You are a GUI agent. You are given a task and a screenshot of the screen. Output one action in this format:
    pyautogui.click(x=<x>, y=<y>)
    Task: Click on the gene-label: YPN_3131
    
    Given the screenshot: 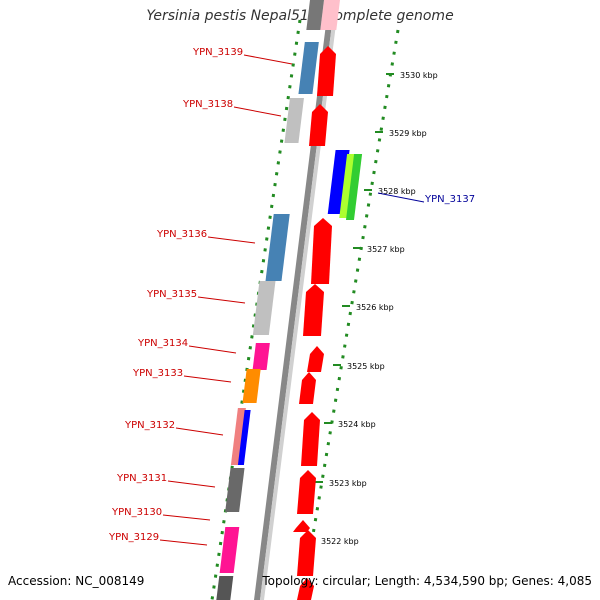 What is the action you would take?
    pyautogui.click(x=141, y=478)
    